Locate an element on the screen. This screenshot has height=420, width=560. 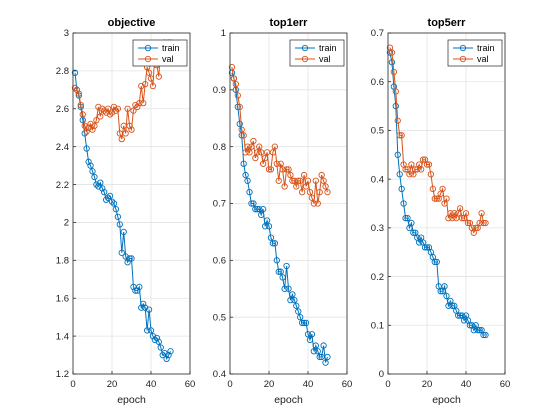
chart-title: top5err is located at coordinates (447, 23).